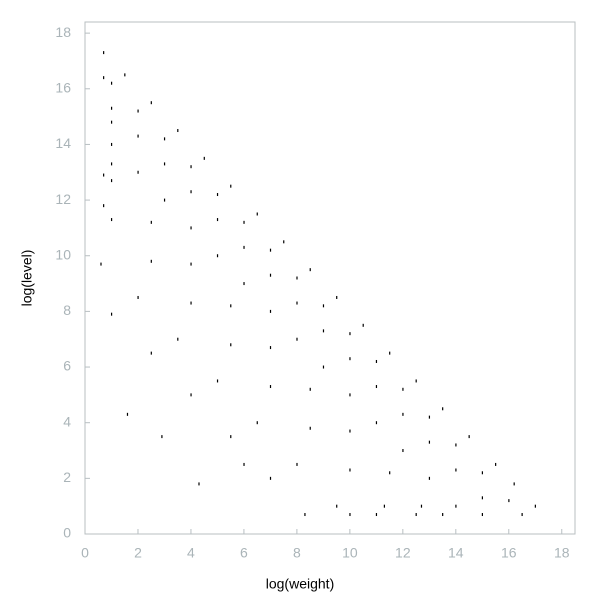  I want to click on y-tick-label: 16, so click(63, 87).